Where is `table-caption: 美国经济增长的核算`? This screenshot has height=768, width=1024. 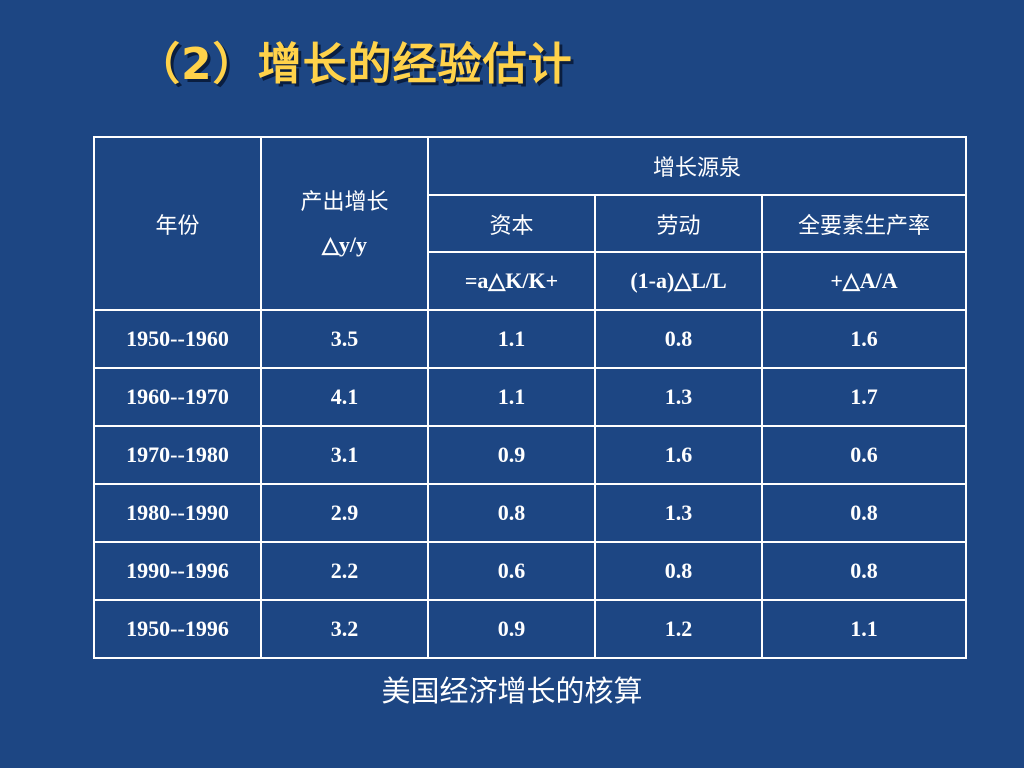
table-caption: 美国经济增长的核算 is located at coordinates (512, 691).